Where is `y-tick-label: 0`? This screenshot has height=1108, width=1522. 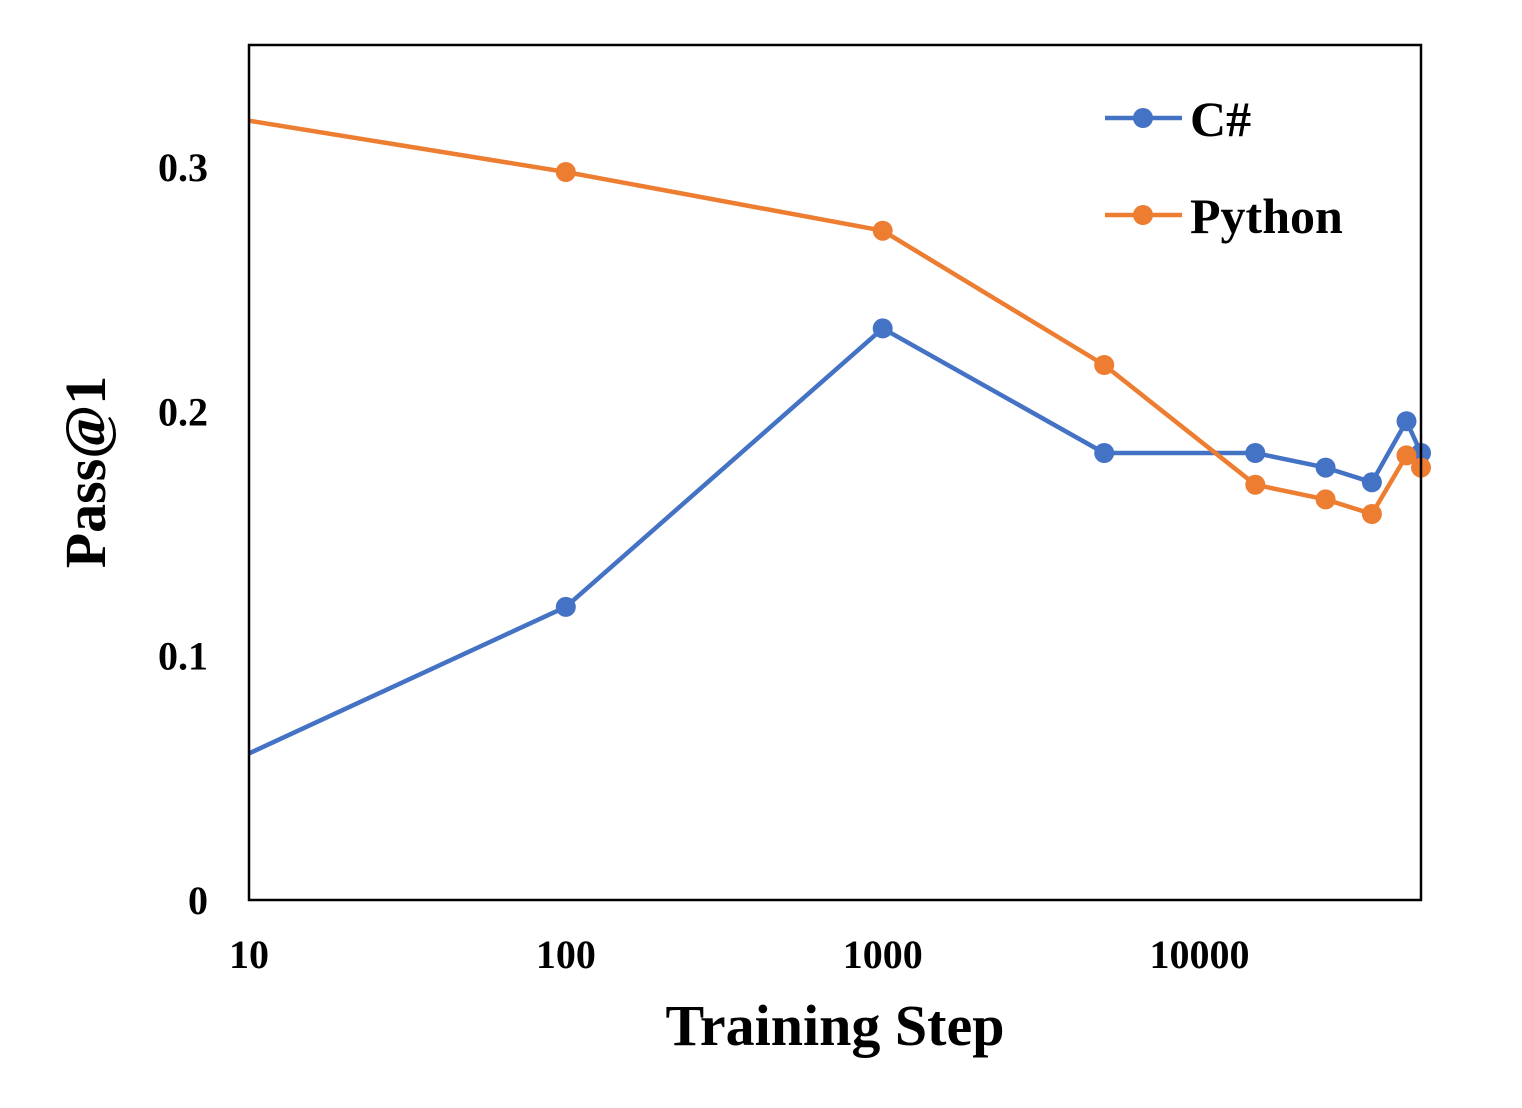 y-tick-label: 0 is located at coordinates (198, 900).